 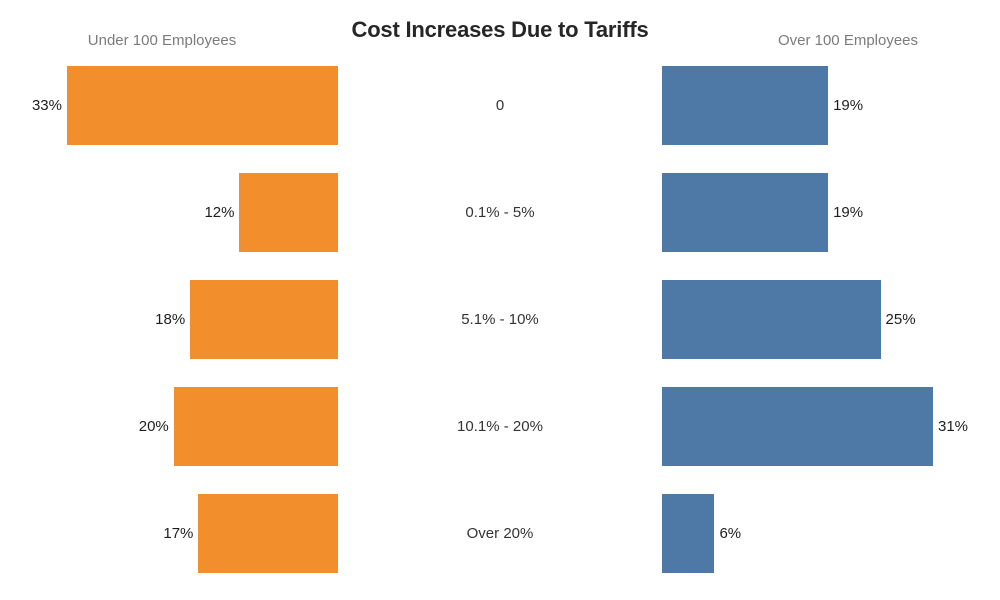 What do you see at coordinates (153, 426) in the screenshot?
I see `left-bar-value-label: 20%` at bounding box center [153, 426].